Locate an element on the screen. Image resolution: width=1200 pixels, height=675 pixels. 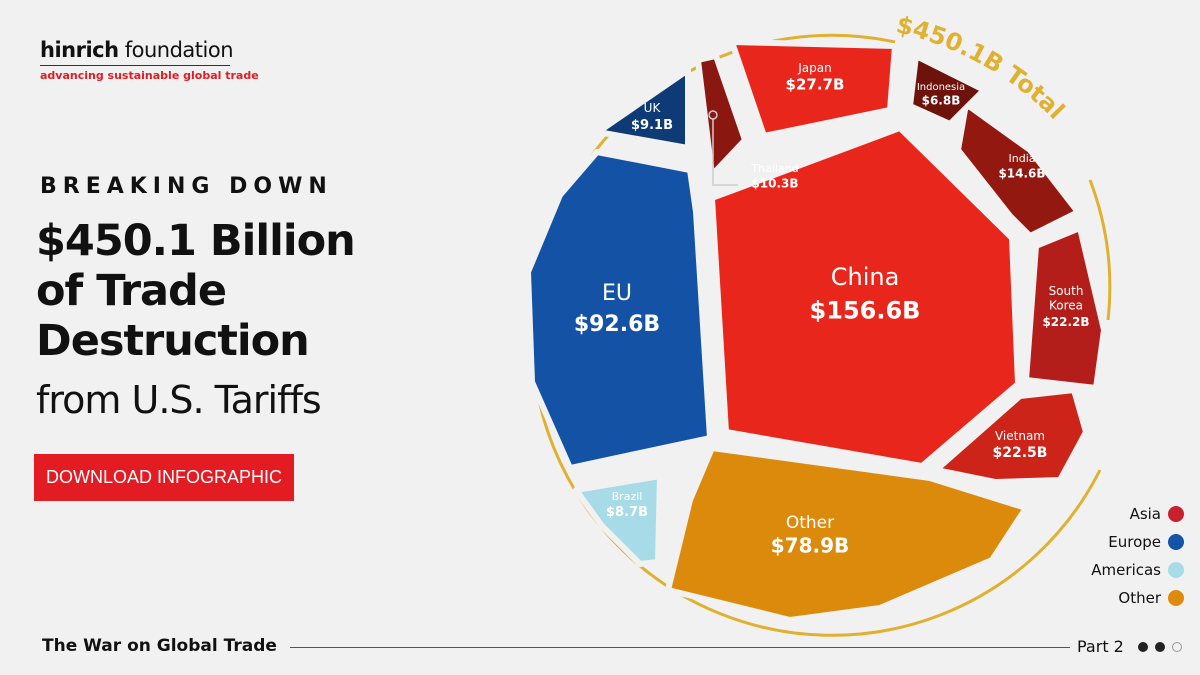
legend-item-other: Other is located at coordinates (1137, 598).